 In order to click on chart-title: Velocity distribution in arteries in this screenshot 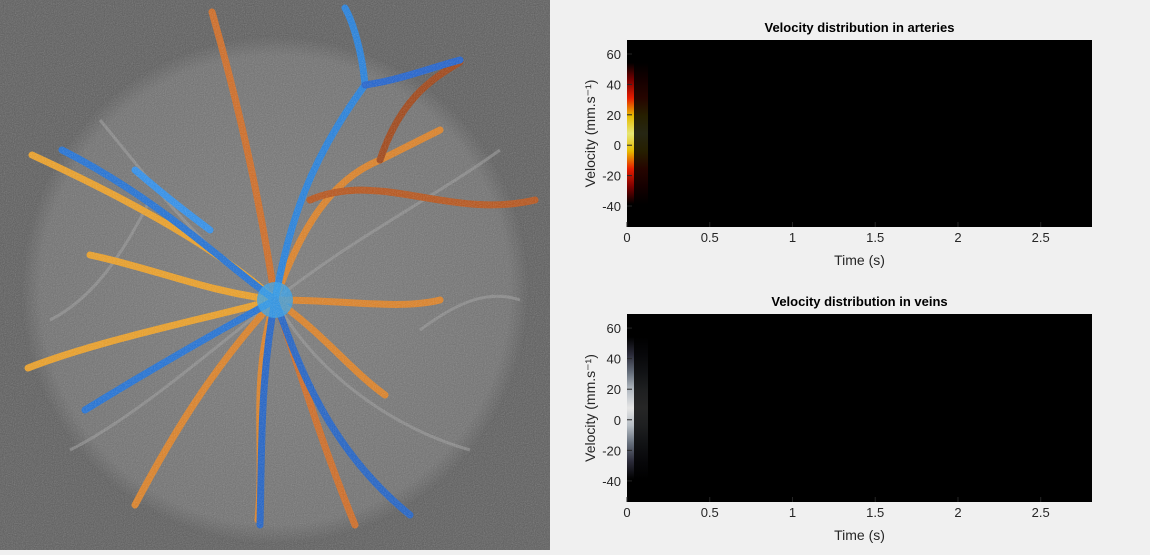, I will do `click(860, 27)`.